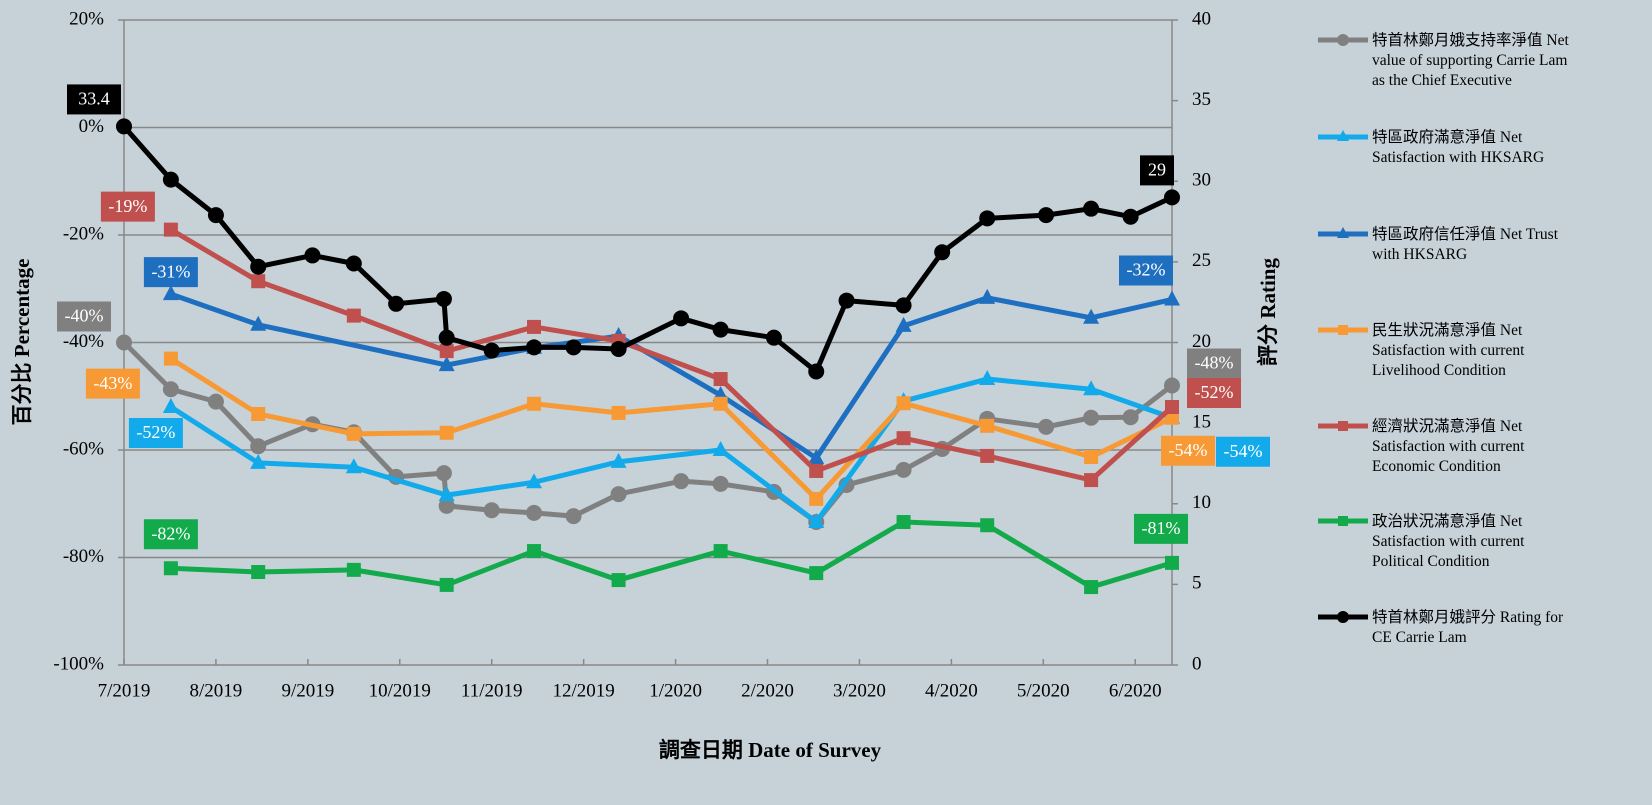 The image size is (1652, 805). Describe the element at coordinates (1201, 341) in the screenshot. I see `y2-tick-label: 20` at that location.